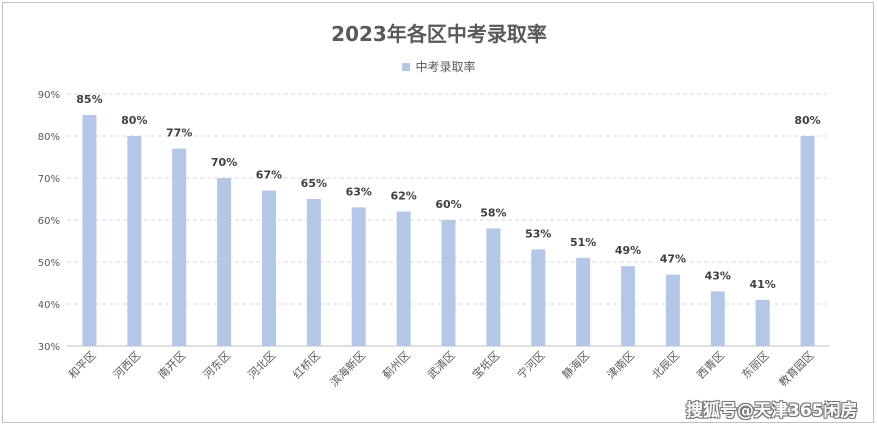  I want to click on legend-label: 中考录取率, so click(445, 67).